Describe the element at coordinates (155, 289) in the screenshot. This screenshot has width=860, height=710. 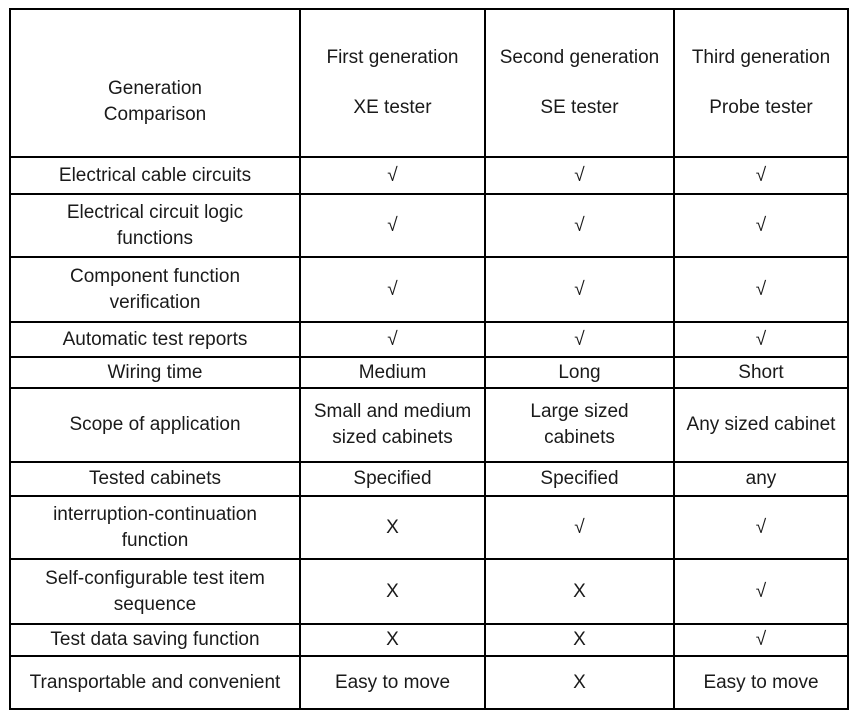
I see `feature-label: Component function verification` at that location.